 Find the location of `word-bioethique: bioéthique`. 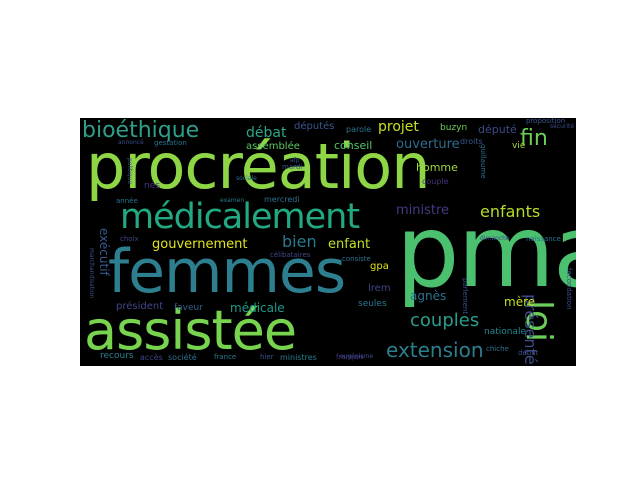

word-bioethique: bioéthique is located at coordinates (141, 130).